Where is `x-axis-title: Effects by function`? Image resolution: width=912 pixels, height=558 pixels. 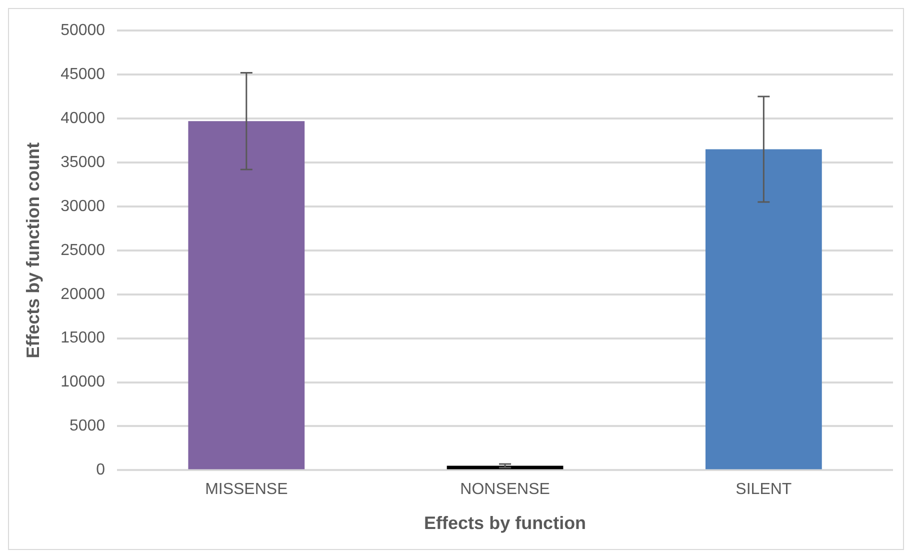 x-axis-title: Effects by function is located at coordinates (505, 523).